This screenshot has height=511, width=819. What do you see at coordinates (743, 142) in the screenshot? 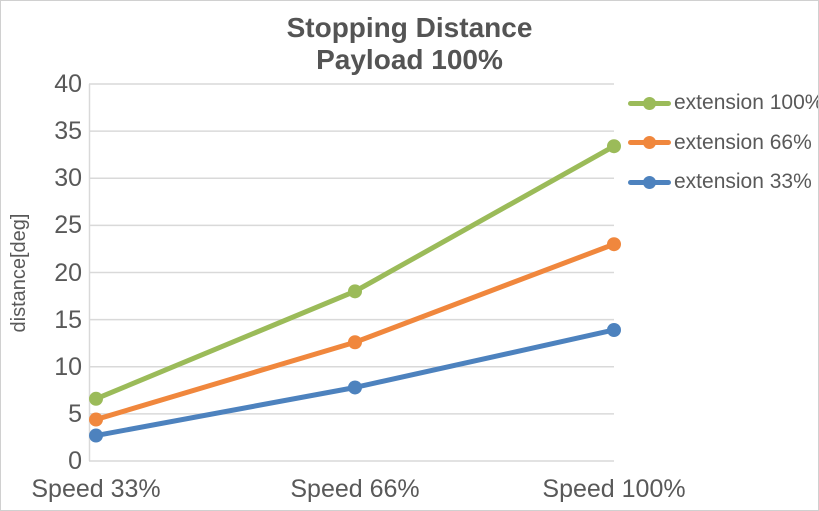
I see `legend-item-label: extension 66%` at bounding box center [743, 142].